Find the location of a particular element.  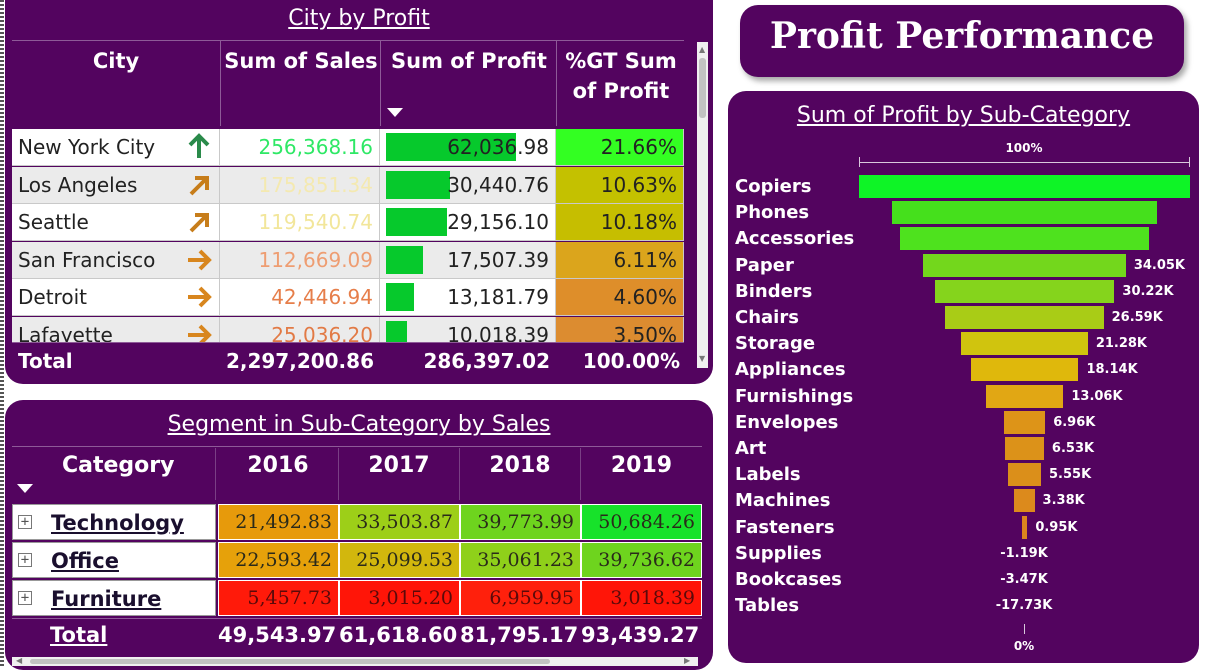

funnel-category-label: Bookcases is located at coordinates (788, 579).